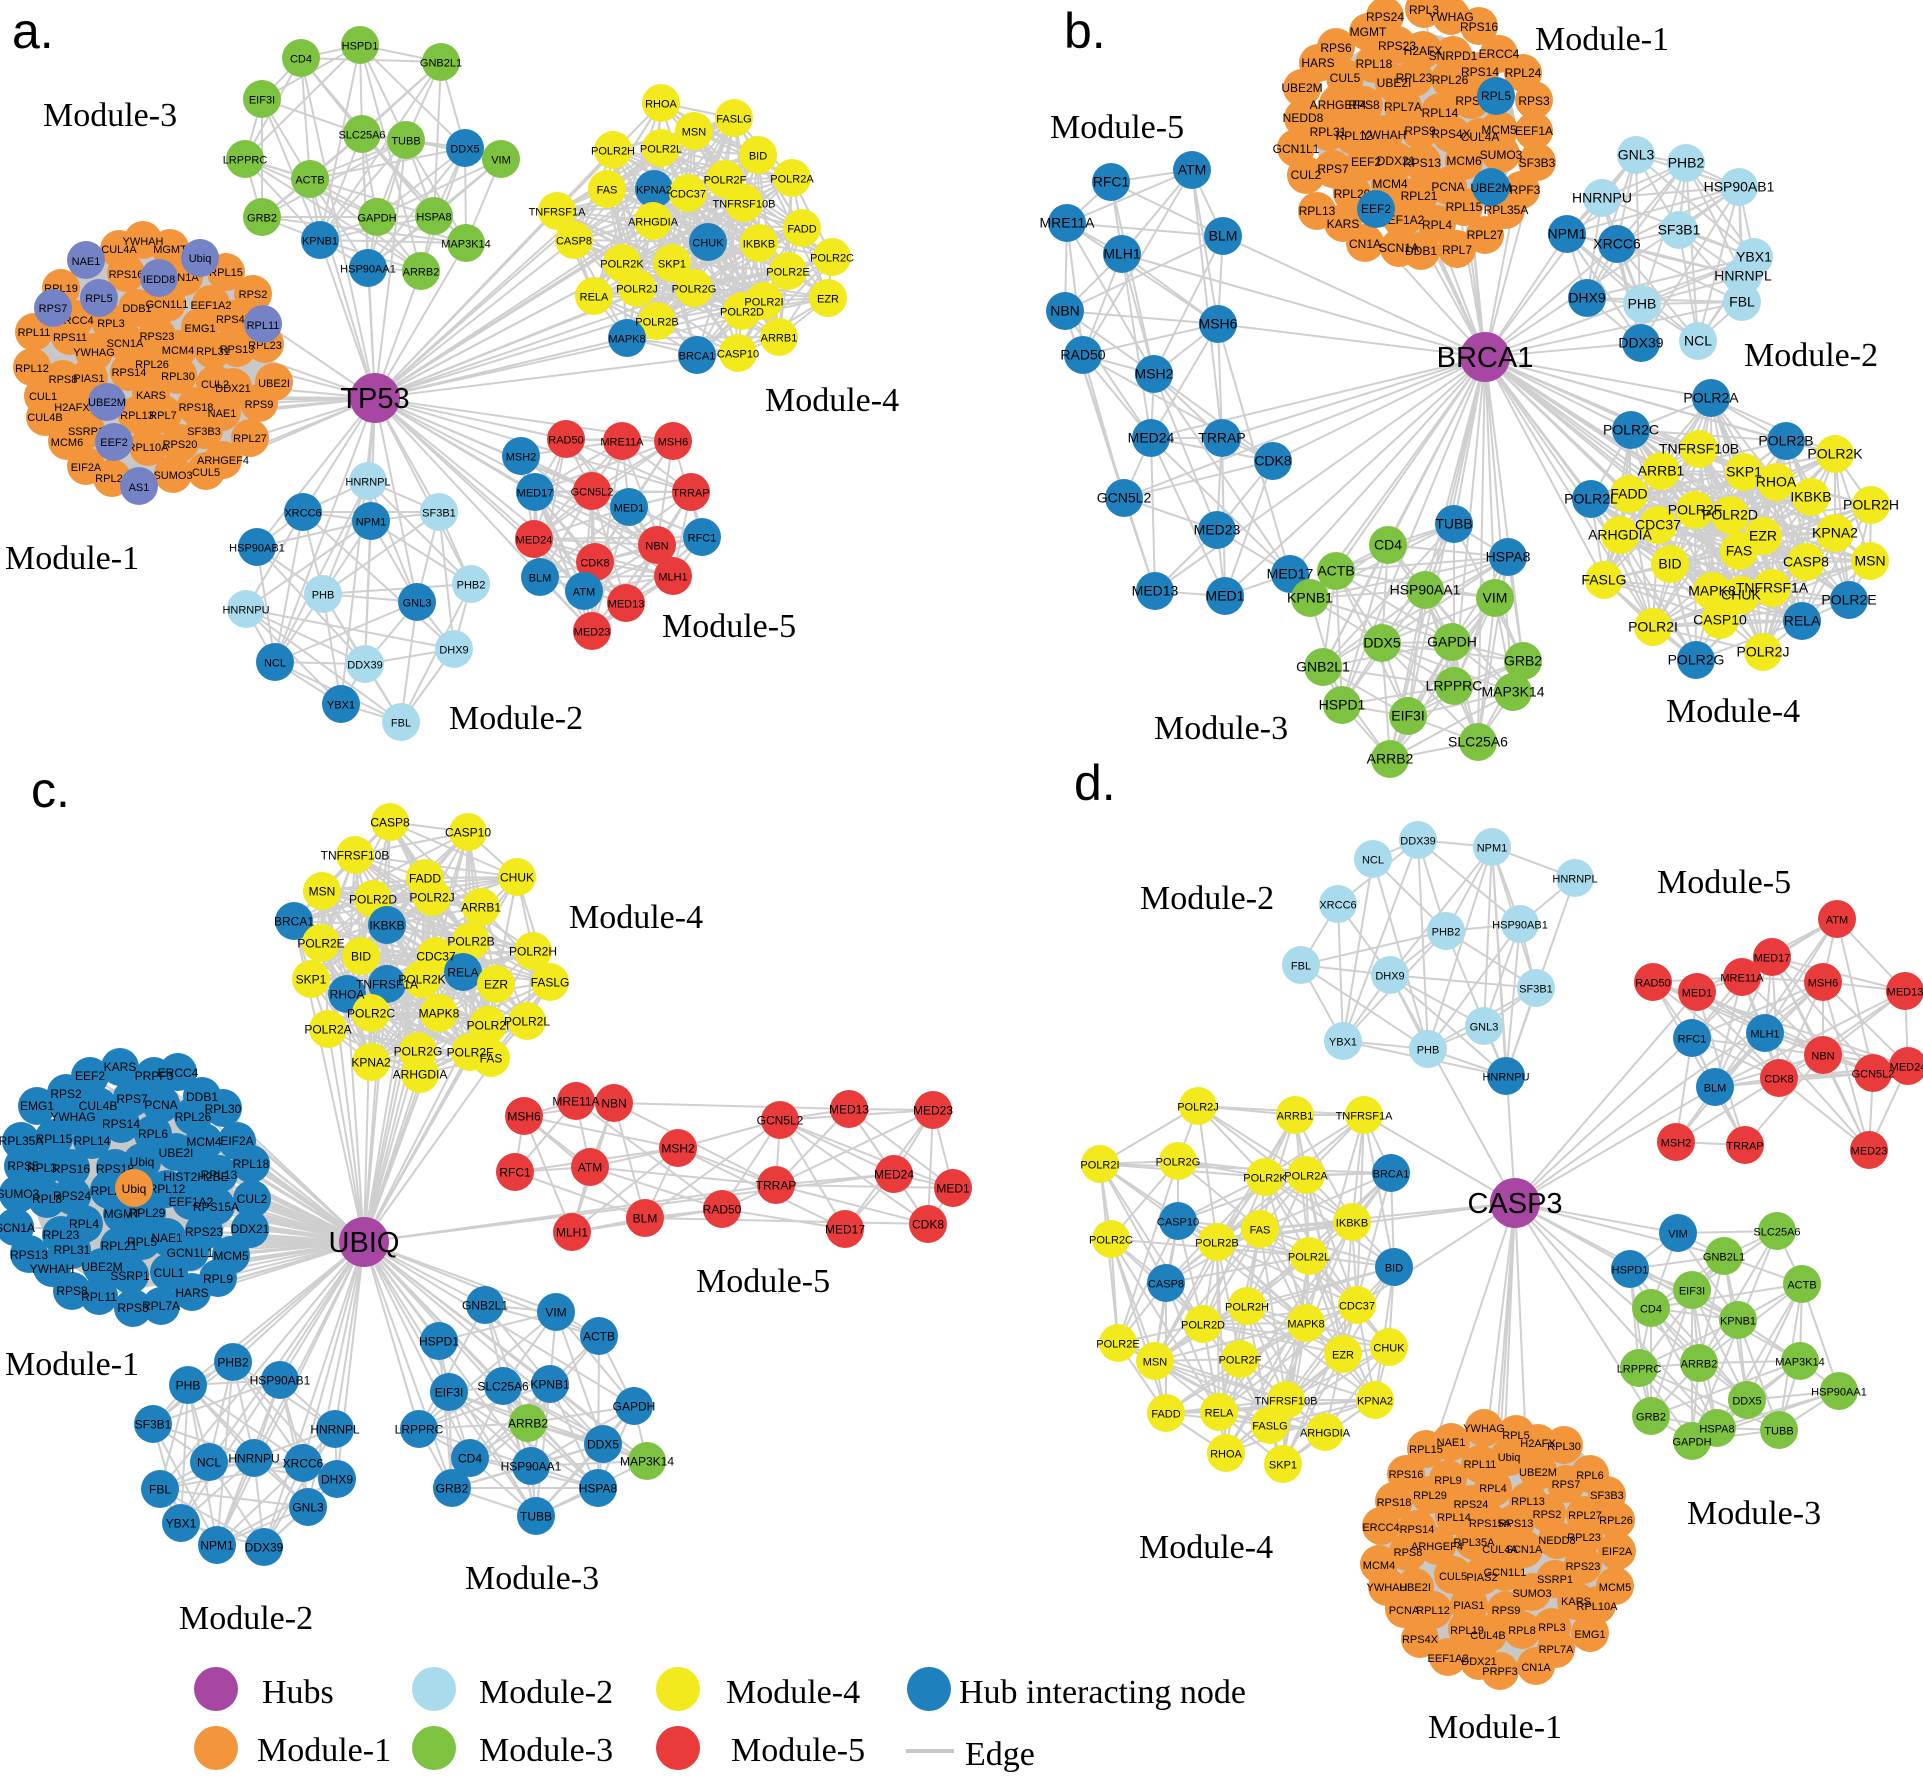 Image resolution: width=1923 pixels, height=1780 pixels. What do you see at coordinates (280, 1381) in the screenshot?
I see `svg-text: HSP90AB1` at bounding box center [280, 1381].